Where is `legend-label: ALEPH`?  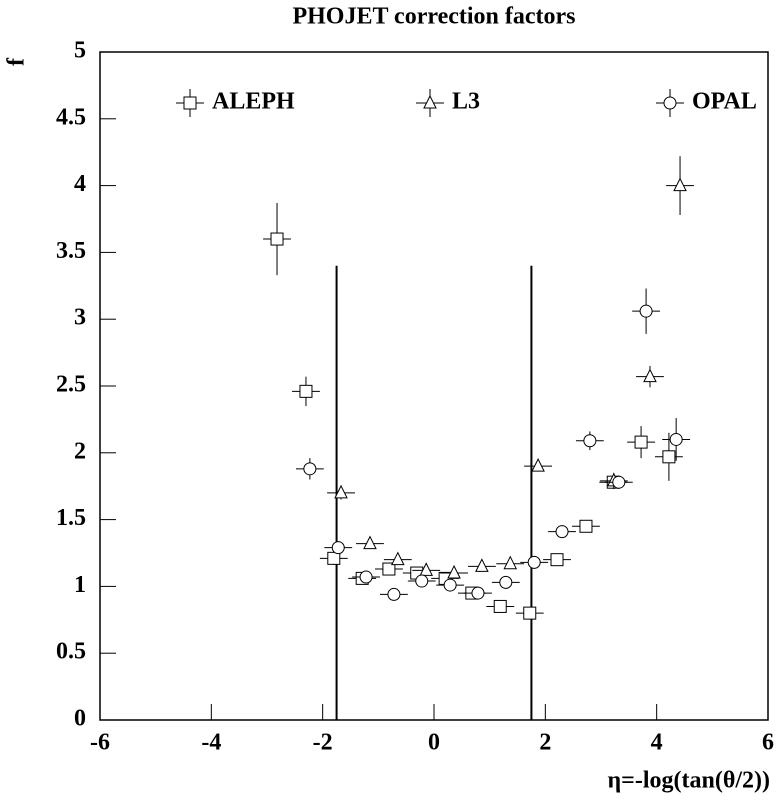
legend-label: ALEPH is located at coordinates (253, 102).